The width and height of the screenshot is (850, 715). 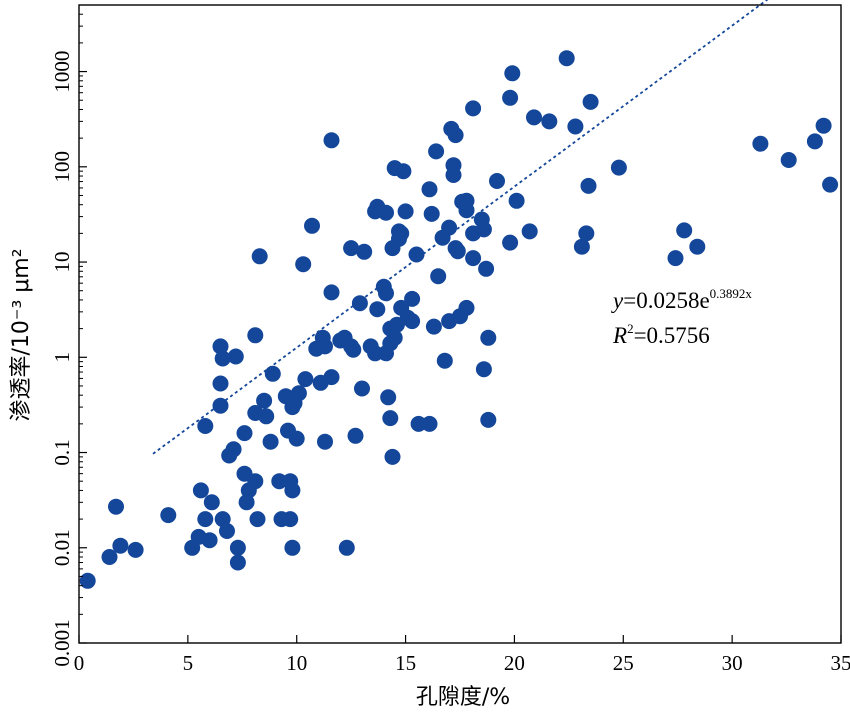 What do you see at coordinates (666, 300) in the screenshot?
I see `equation-coef: =0.0258e` at bounding box center [666, 300].